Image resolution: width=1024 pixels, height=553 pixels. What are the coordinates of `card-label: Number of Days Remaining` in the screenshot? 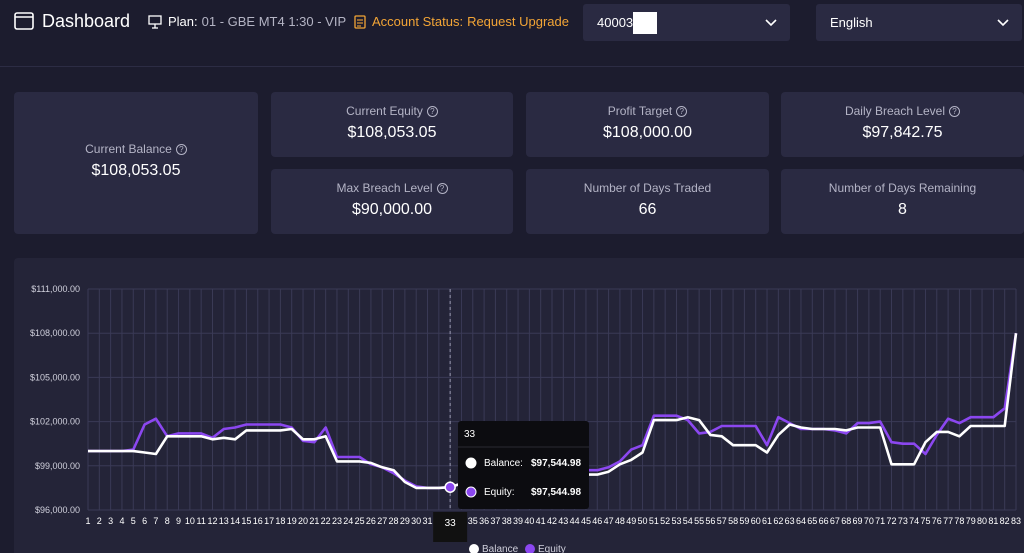 It's located at (902, 188).